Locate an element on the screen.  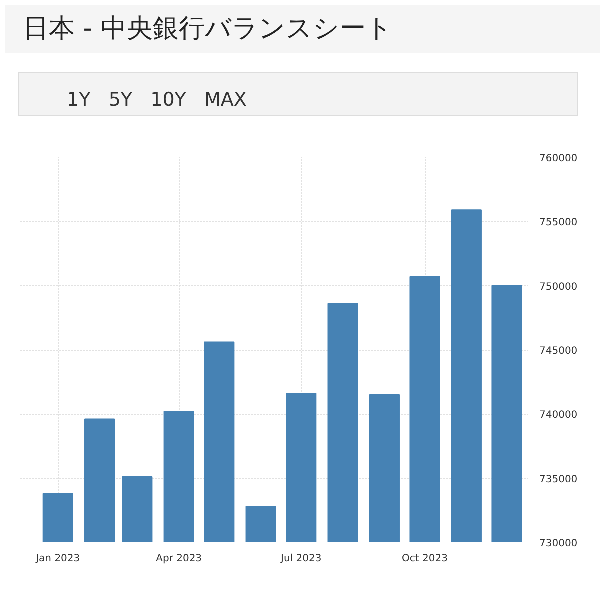
text: 1Y 5Y 10Y MAX is located at coordinates (157, 100).